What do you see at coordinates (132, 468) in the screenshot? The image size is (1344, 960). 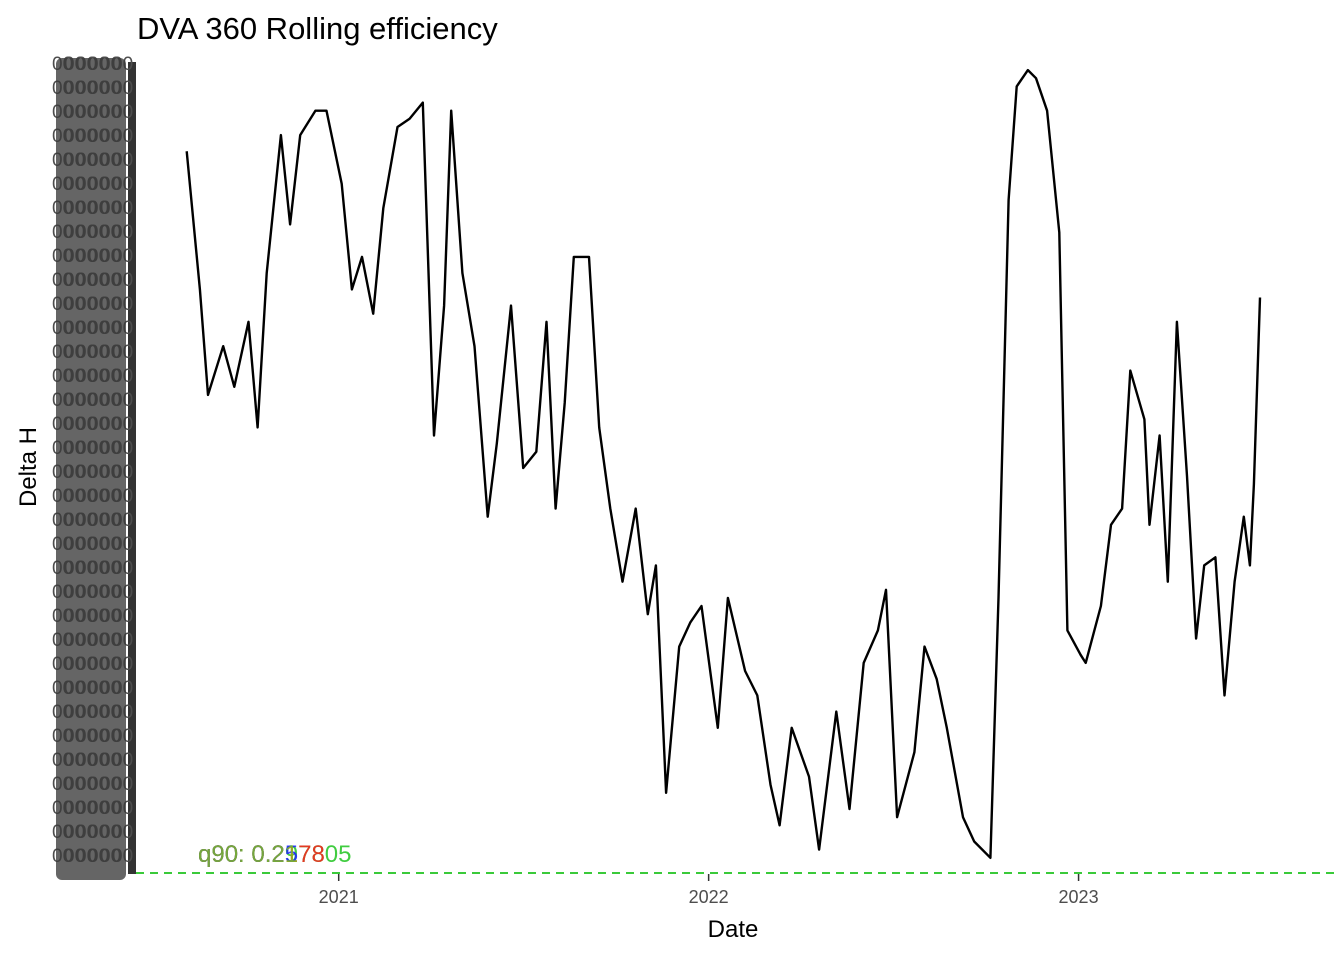 I see `y-axis-line` at bounding box center [132, 468].